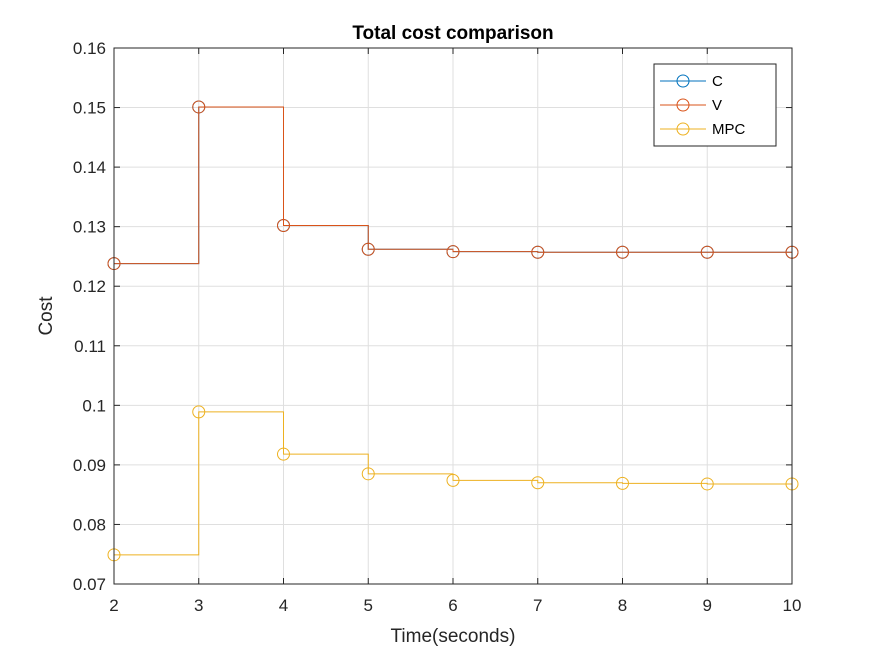 Image resolution: width=875 pixels, height=656 pixels. What do you see at coordinates (89, 167) in the screenshot?
I see `y-tick-label: 0.14` at bounding box center [89, 167].